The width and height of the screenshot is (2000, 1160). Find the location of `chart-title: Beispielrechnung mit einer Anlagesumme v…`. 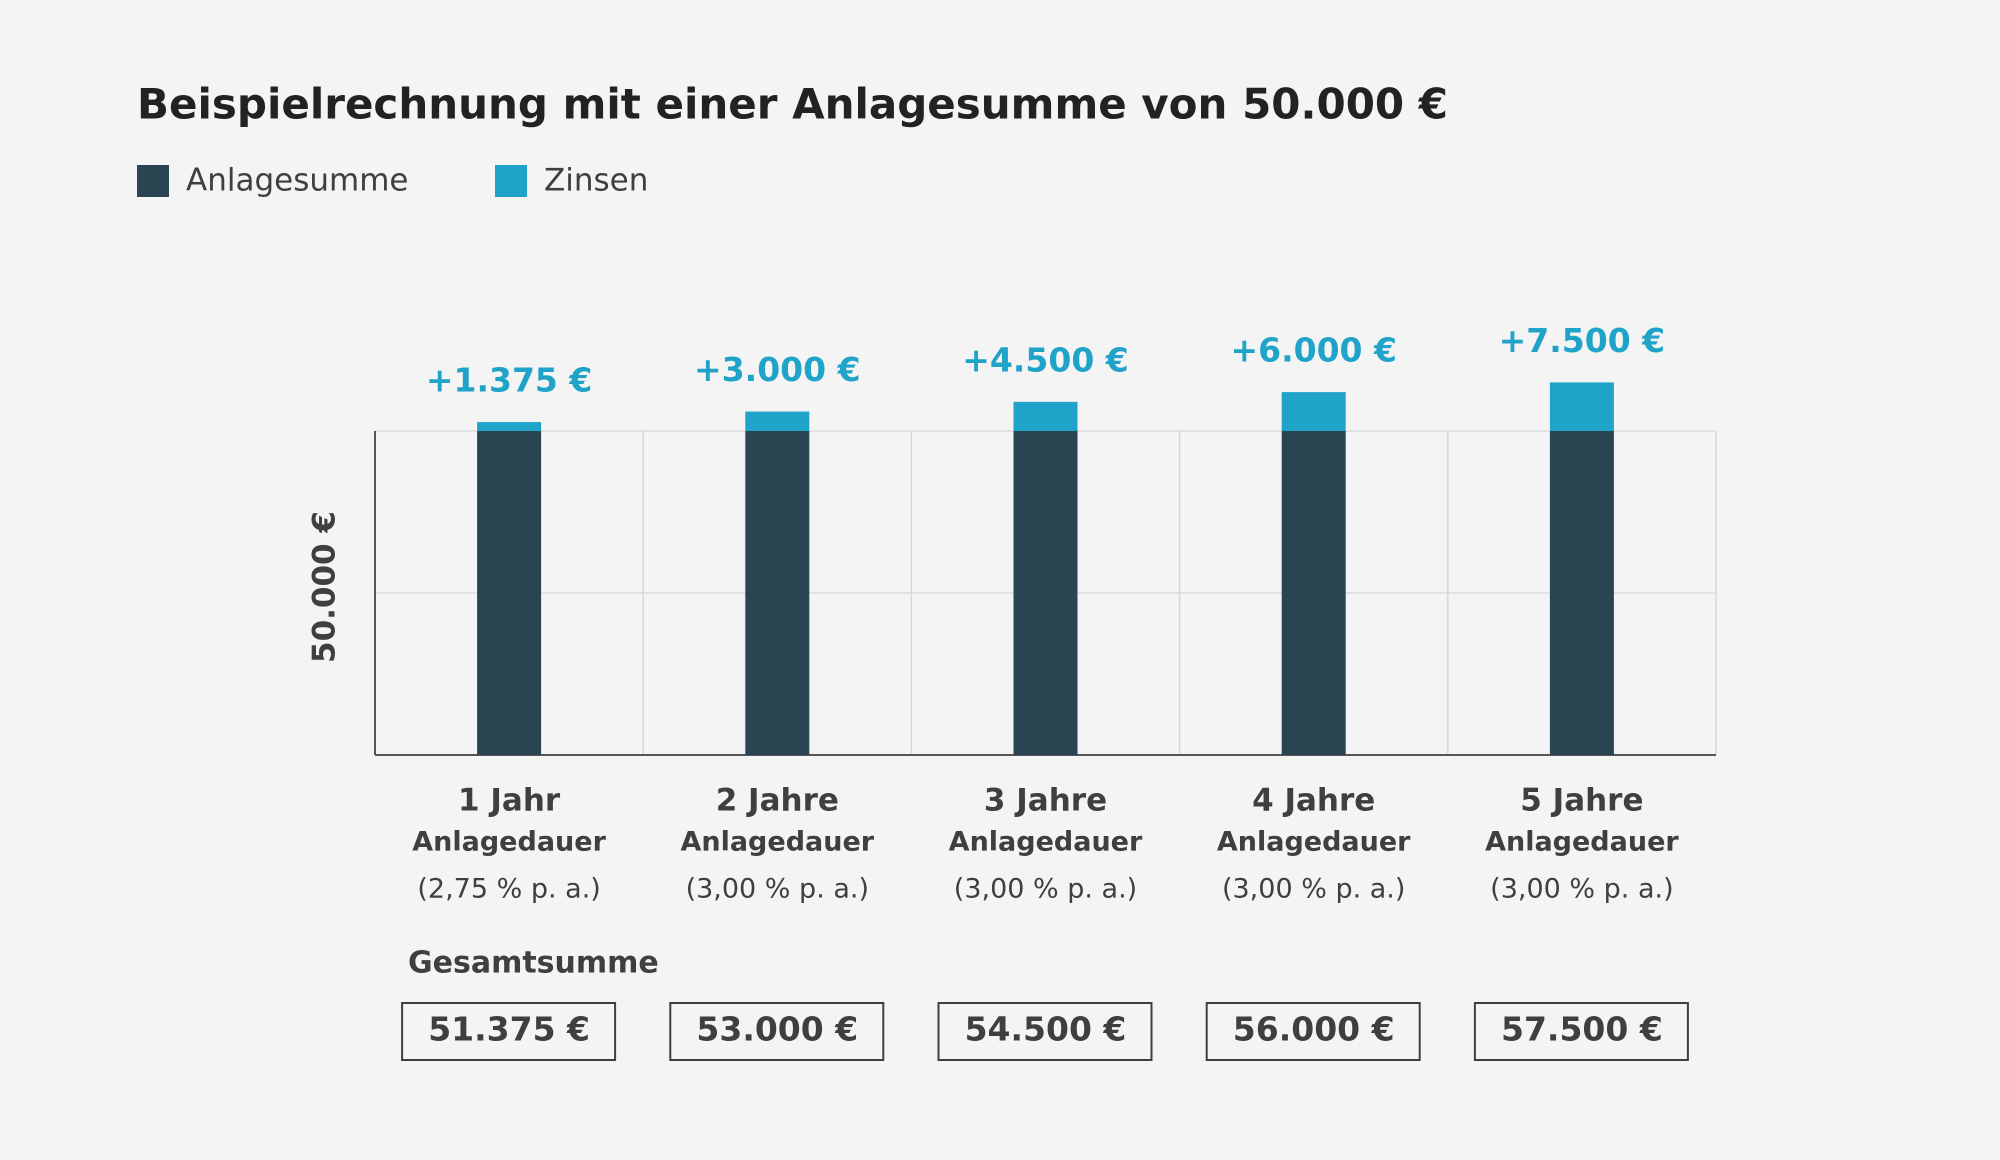

chart-title: Beispielrechnung mit einer Anlagesumme v… is located at coordinates (792, 104).